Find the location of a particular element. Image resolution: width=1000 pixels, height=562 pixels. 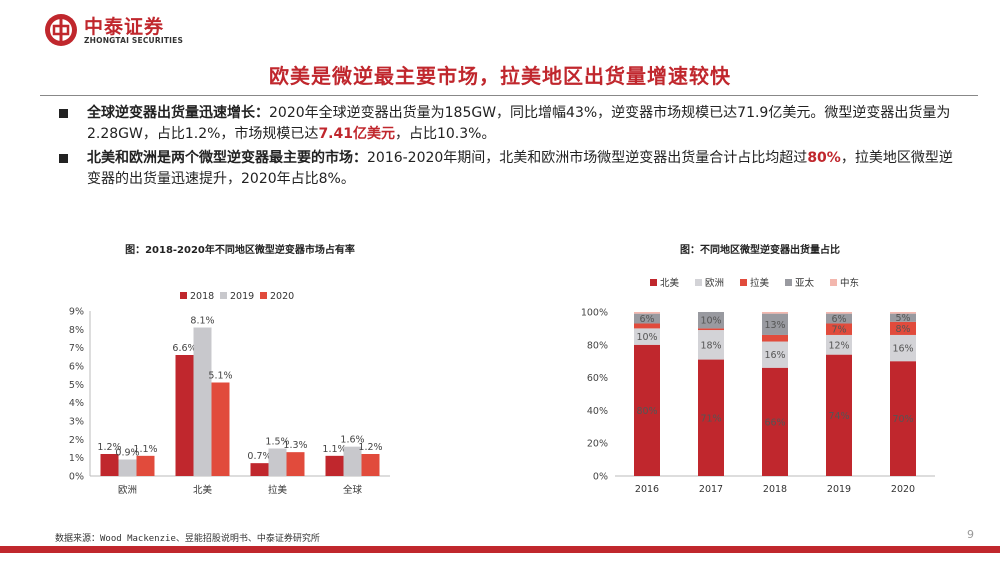

title-divider is located at coordinates (509, 95).